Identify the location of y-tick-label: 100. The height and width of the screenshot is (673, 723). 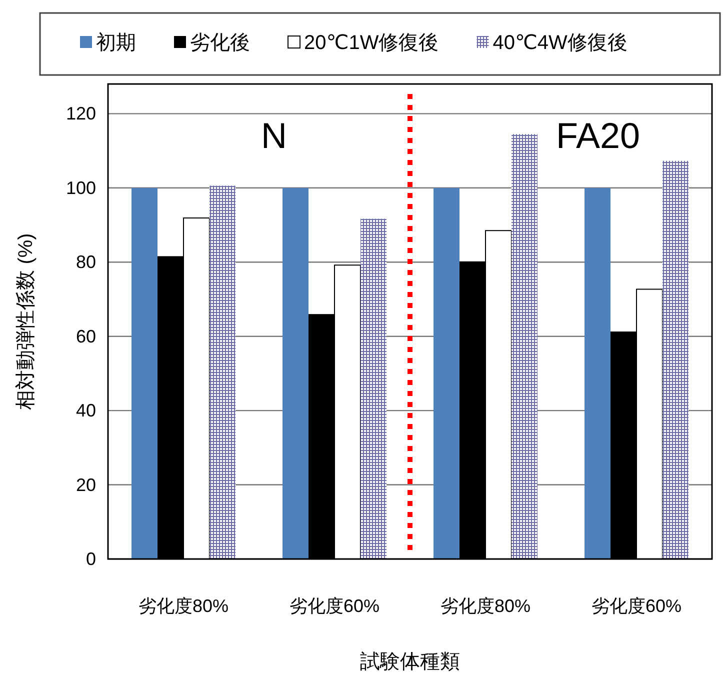
(81, 188).